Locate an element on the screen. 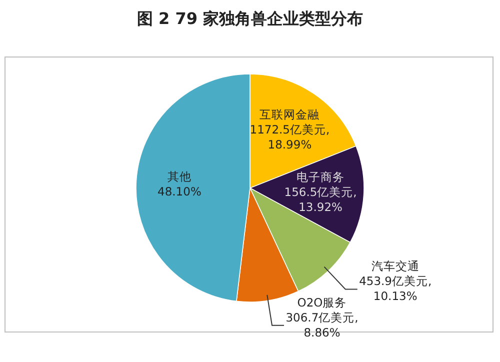  title: 图 2 79 家独角兽企业类型分布 is located at coordinates (250, 18).